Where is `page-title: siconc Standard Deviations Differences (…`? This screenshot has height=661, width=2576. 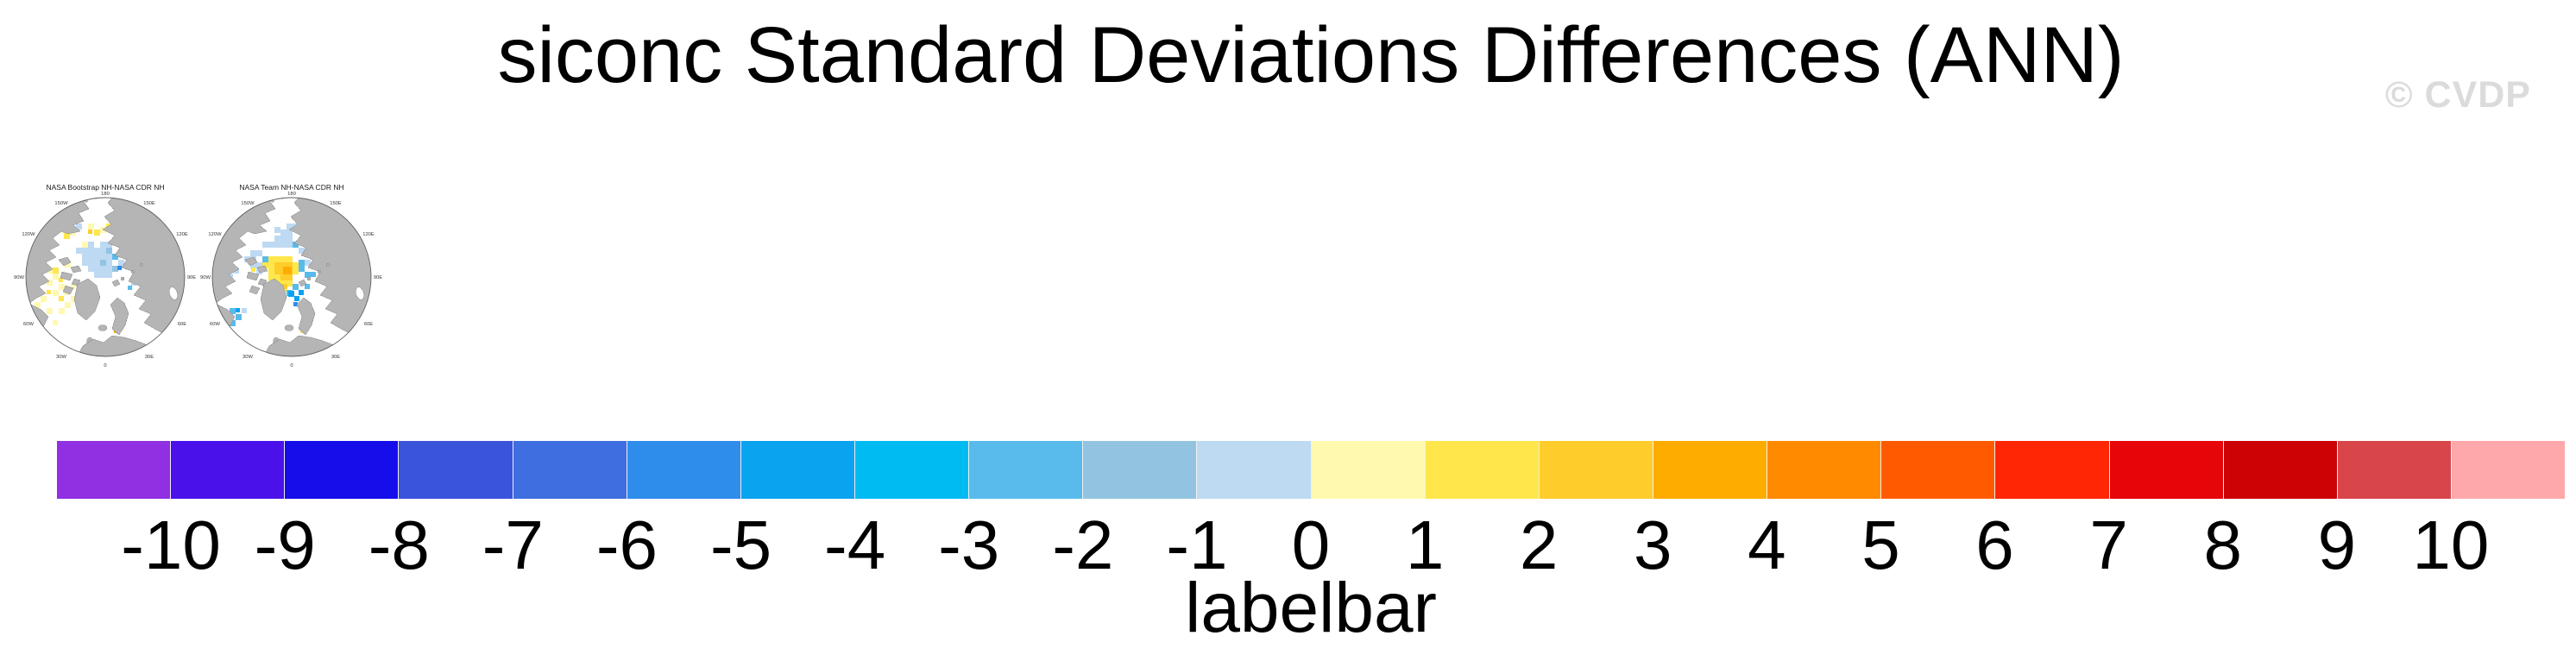 page-title: siconc Standard Deviations Differences (… is located at coordinates (1311, 55).